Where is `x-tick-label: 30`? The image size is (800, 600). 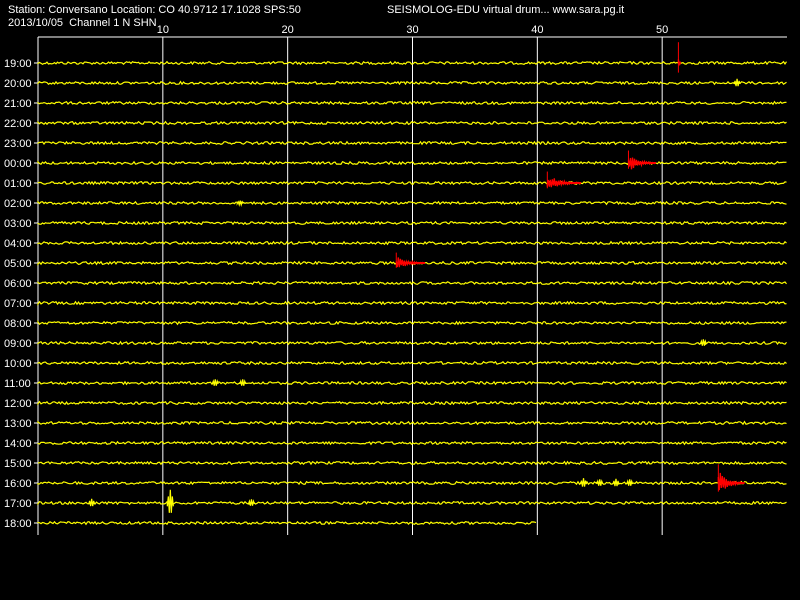
x-tick-label: 30 is located at coordinates (412, 30).